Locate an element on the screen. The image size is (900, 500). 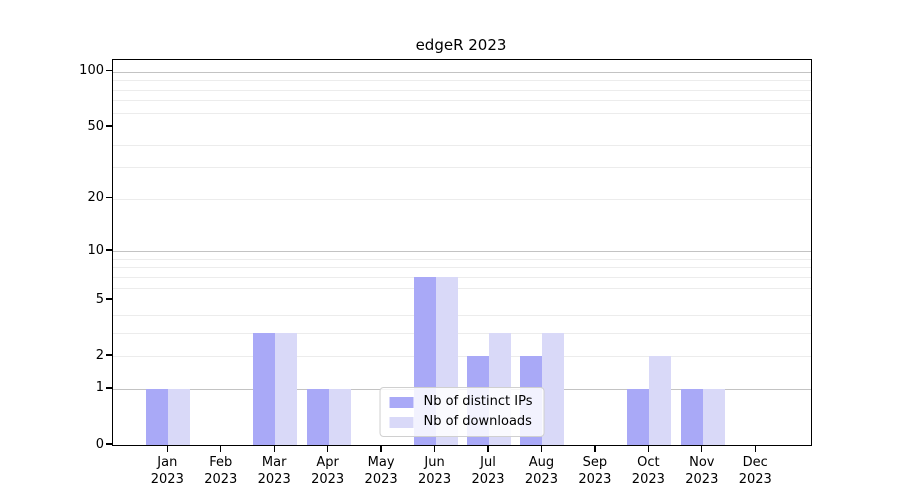
legend-item-downloads: Nb of downloads is located at coordinates (461, 421).